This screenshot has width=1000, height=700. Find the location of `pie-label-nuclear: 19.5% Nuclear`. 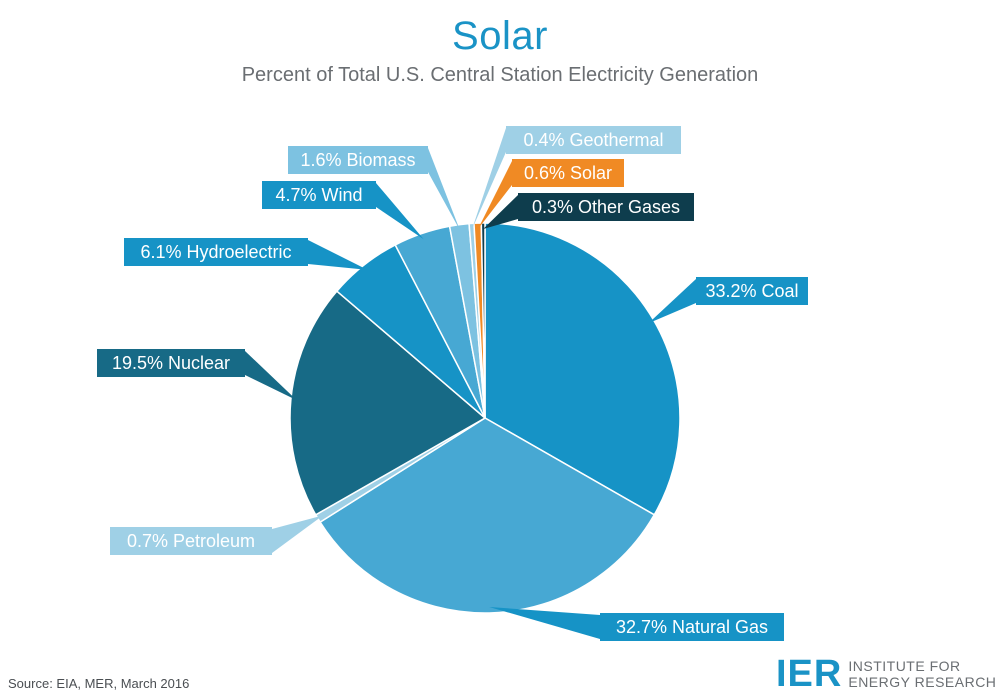

pie-label-nuclear: 19.5% Nuclear is located at coordinates (197, 375).